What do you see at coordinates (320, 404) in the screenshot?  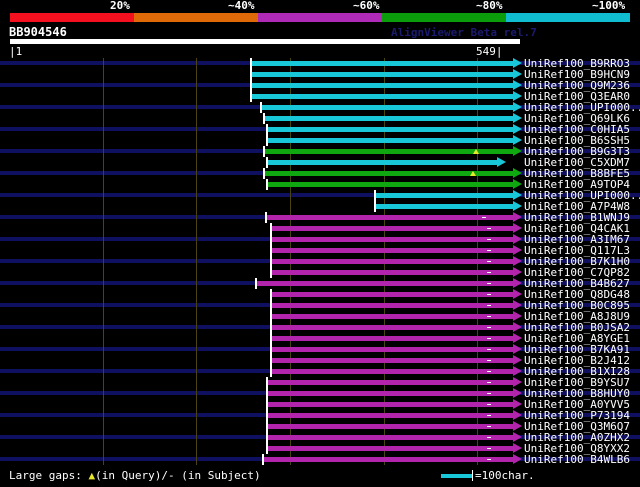 I see `alignment-row: UniRef100_A0YVV5` at bounding box center [320, 404].